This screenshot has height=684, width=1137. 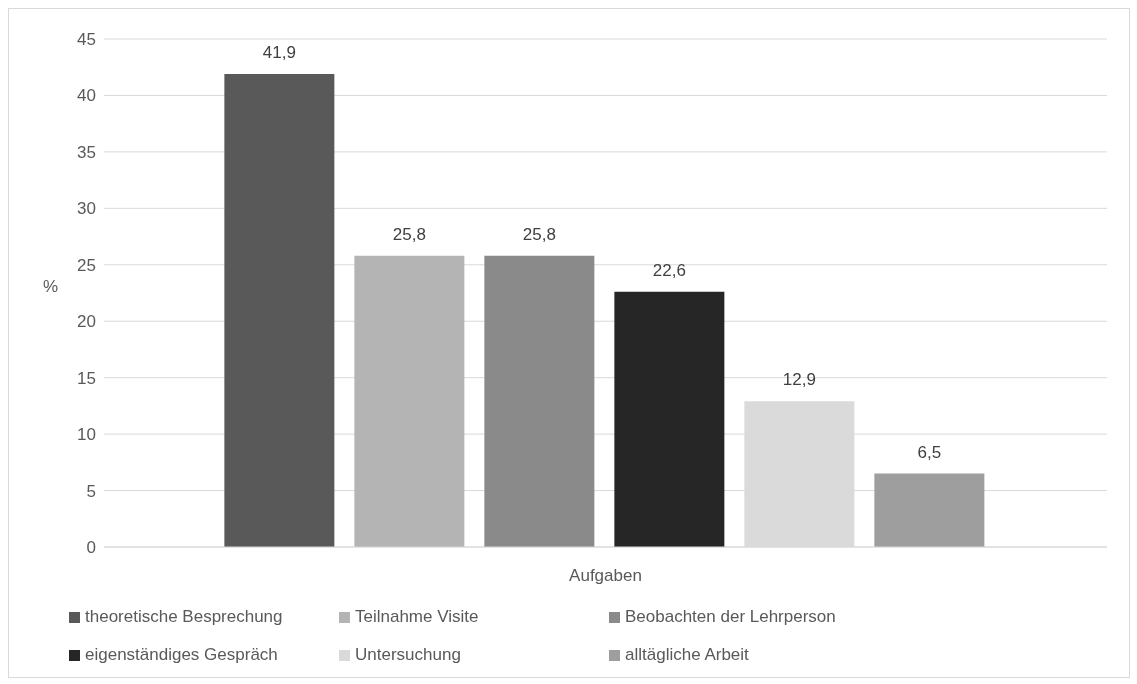 I want to click on y-tick-label: 25, so click(x=86, y=265).